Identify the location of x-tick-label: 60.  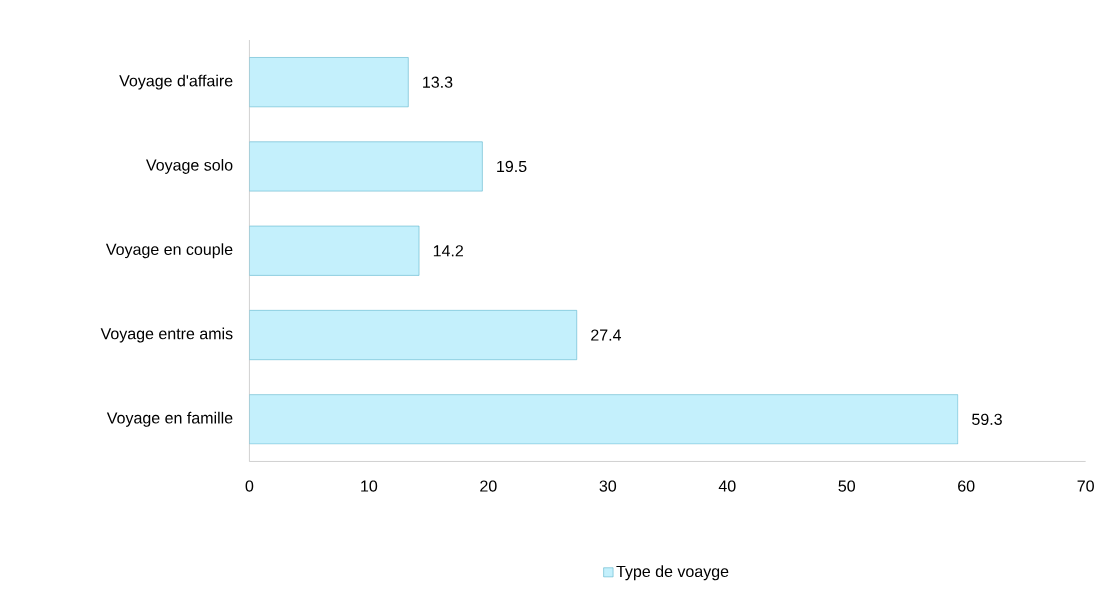
(966, 486).